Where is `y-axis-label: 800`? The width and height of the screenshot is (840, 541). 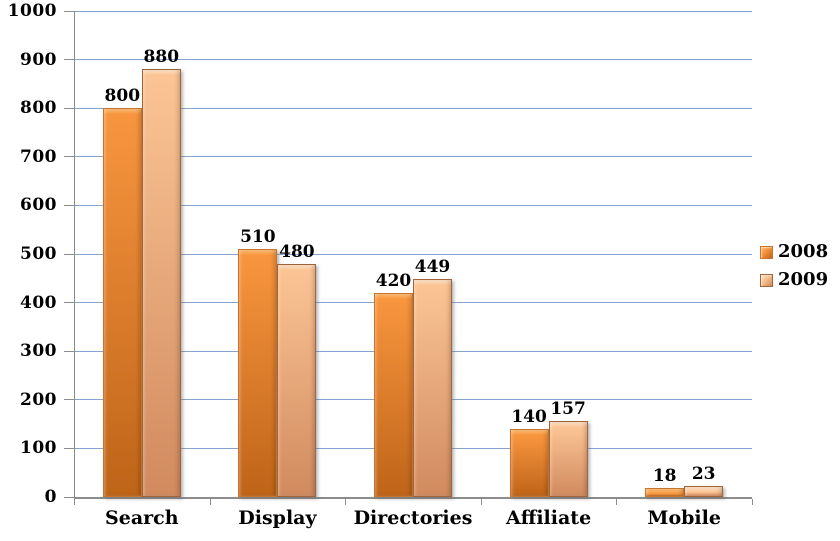
y-axis-label: 800 is located at coordinates (38, 108).